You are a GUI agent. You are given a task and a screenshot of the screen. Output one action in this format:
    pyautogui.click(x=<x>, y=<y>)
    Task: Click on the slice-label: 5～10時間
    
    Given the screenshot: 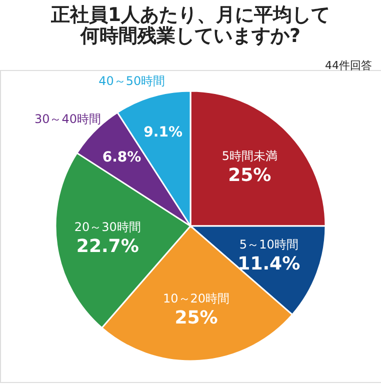 What is the action you would take?
    pyautogui.click(x=268, y=244)
    